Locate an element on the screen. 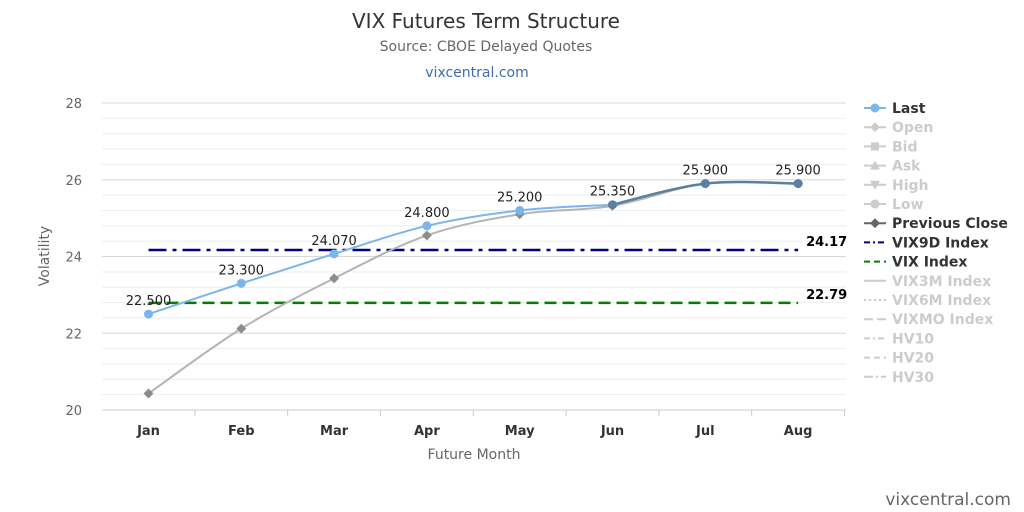 The height and width of the screenshot is (512, 1024). legend-item-open: Open is located at coordinates (898, 128).